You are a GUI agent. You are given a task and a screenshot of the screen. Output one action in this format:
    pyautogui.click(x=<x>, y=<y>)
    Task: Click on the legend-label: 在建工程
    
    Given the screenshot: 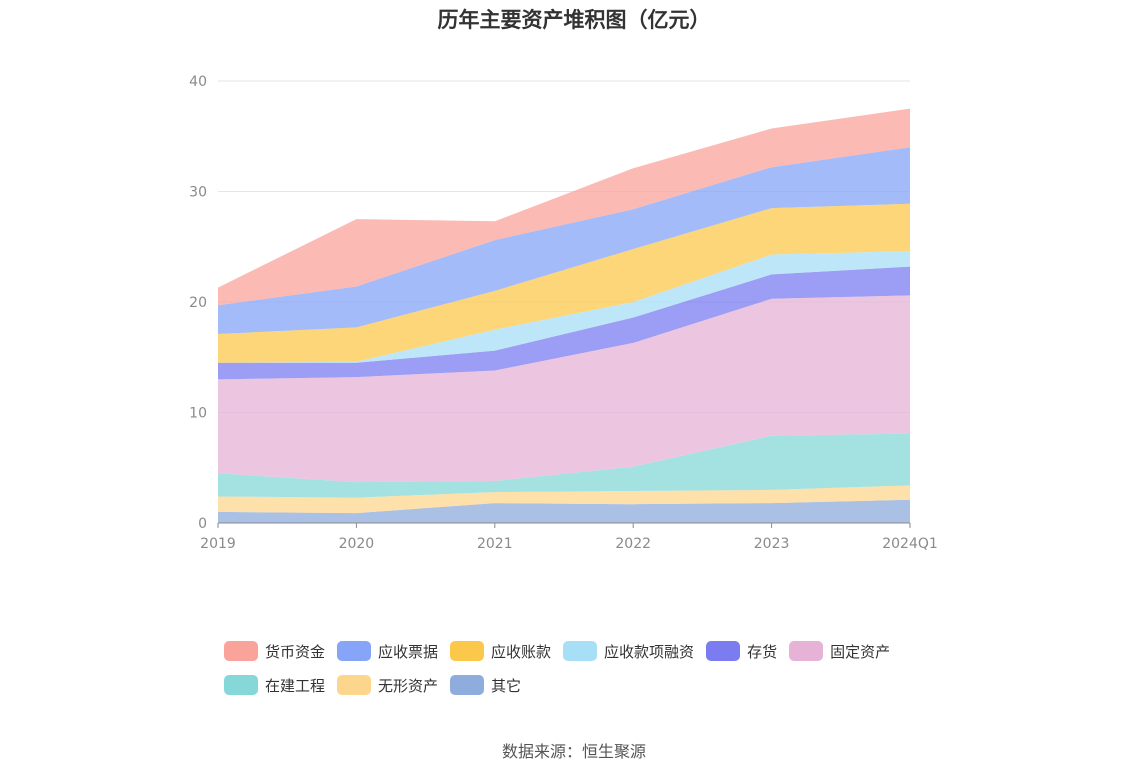 What is the action you would take?
    pyautogui.click(x=295, y=685)
    